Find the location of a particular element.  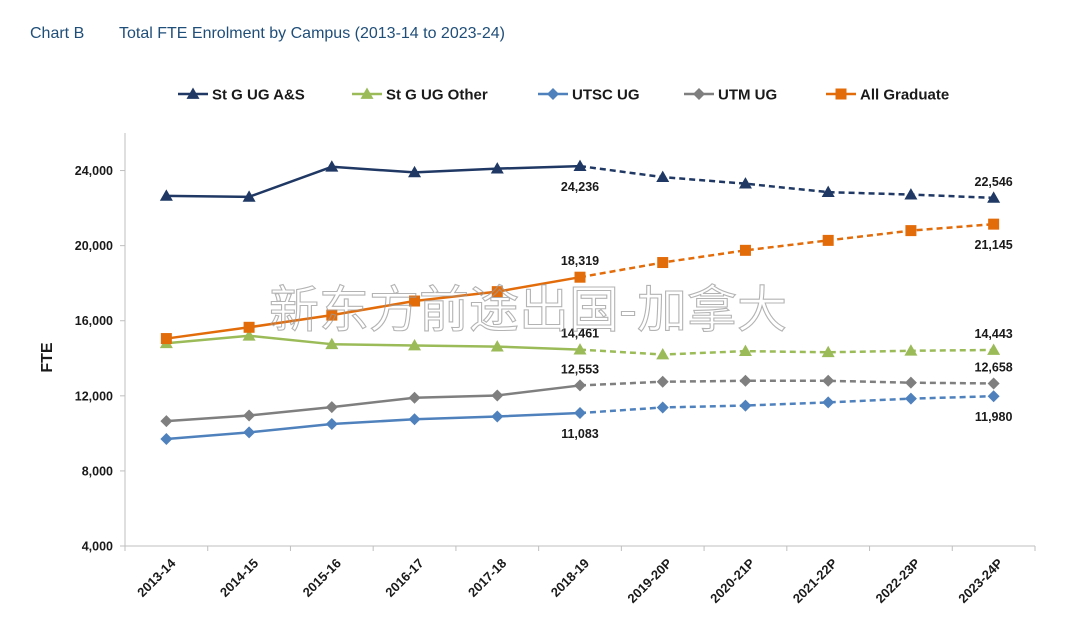

data-label: 24,236 is located at coordinates (580, 187).